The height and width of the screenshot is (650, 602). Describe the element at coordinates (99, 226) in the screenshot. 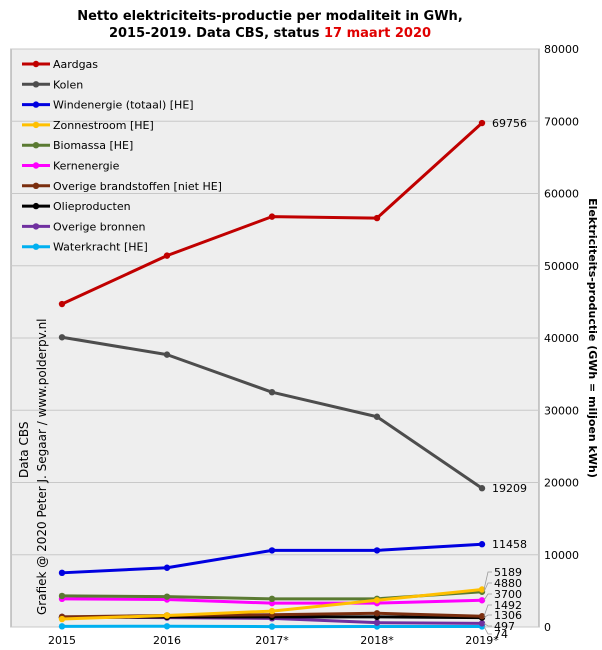

I see `legend-label: Overige bronnen` at that location.